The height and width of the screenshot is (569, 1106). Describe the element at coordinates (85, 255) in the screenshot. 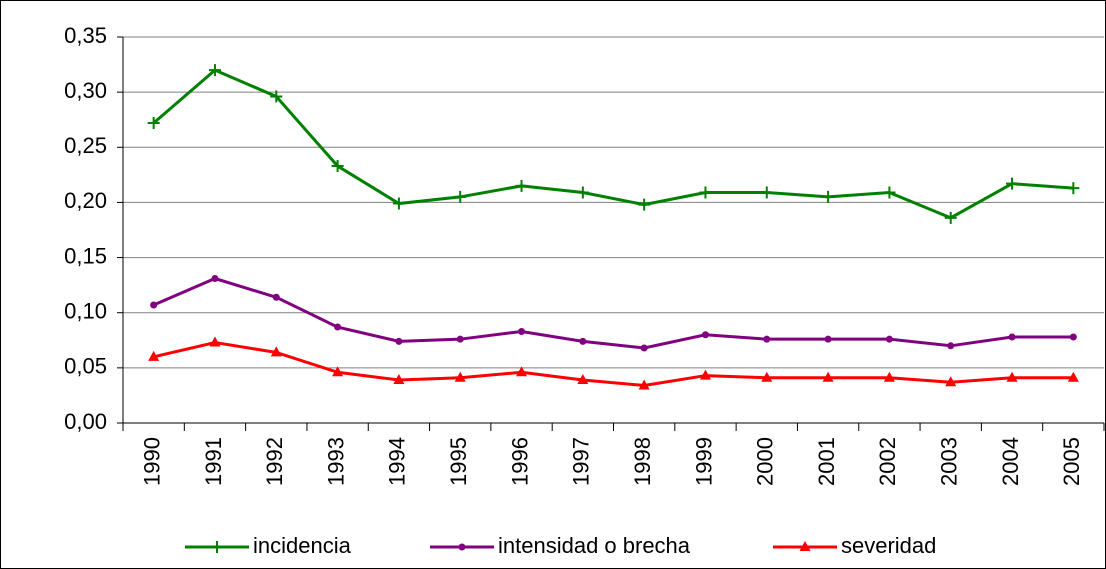

I see `y-tick-label: 0,15` at that location.